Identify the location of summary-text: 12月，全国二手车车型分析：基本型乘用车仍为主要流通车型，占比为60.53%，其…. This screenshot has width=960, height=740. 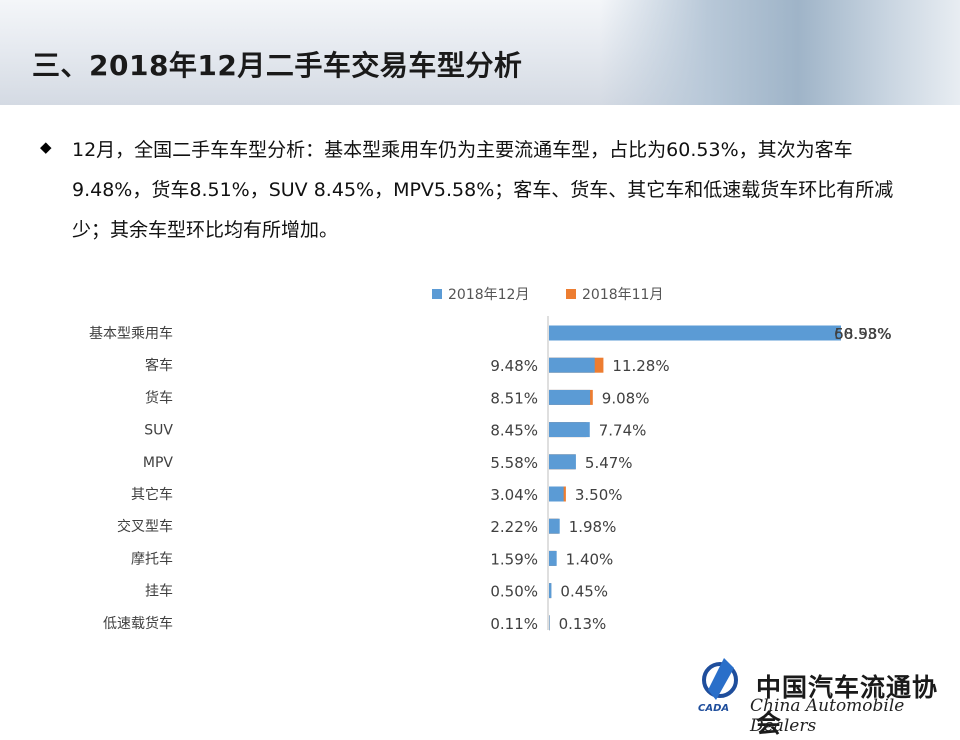
(483, 190).